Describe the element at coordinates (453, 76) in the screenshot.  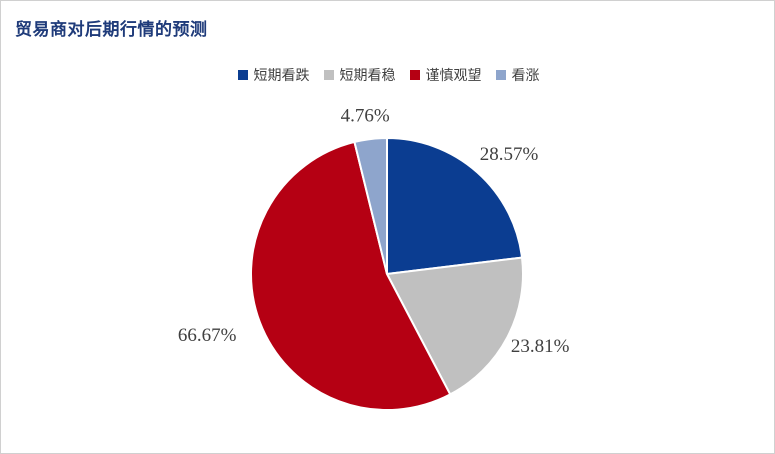
I see `legend-label-2: 谨慎观望` at that location.